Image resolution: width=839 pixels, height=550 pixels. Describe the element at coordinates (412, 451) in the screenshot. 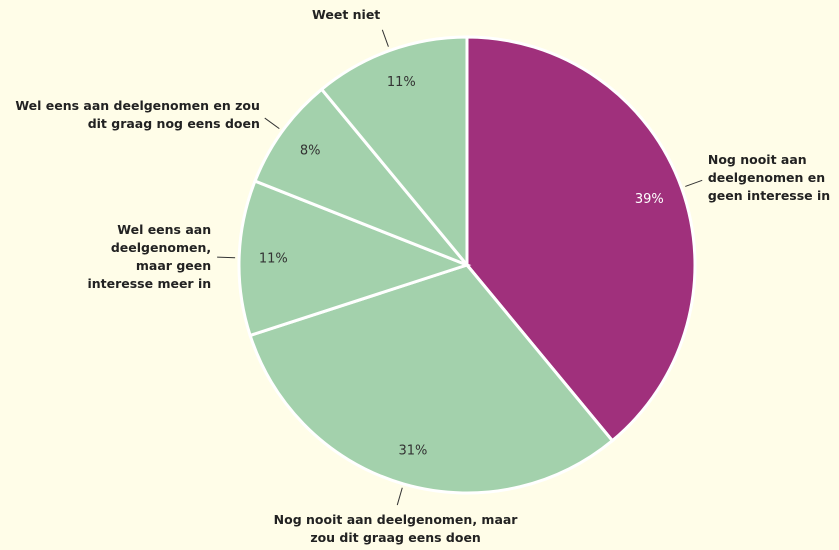

I see `value-label: 31%` at that location.